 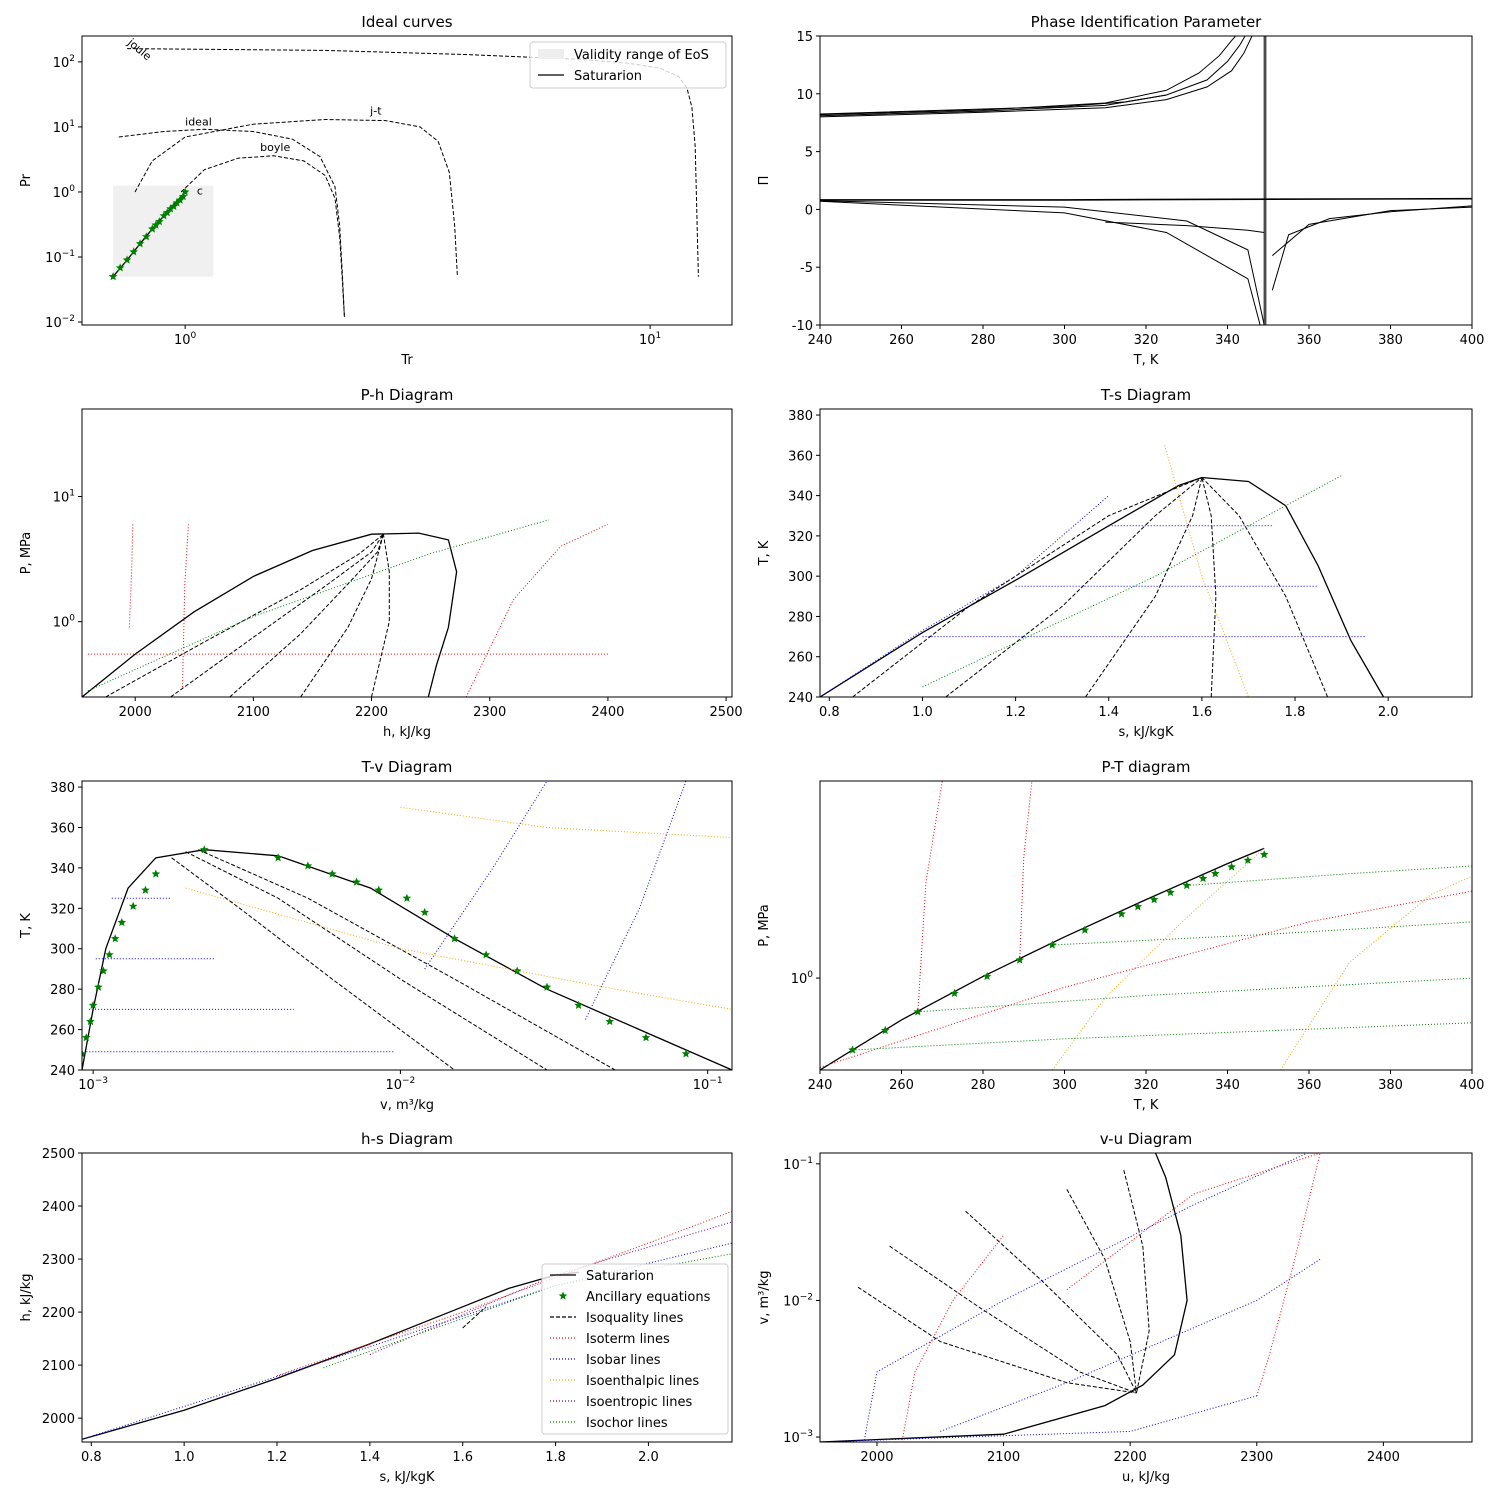 What do you see at coordinates (800, 497) in the screenshot?
I see `y-tick-label: 340` at bounding box center [800, 497].